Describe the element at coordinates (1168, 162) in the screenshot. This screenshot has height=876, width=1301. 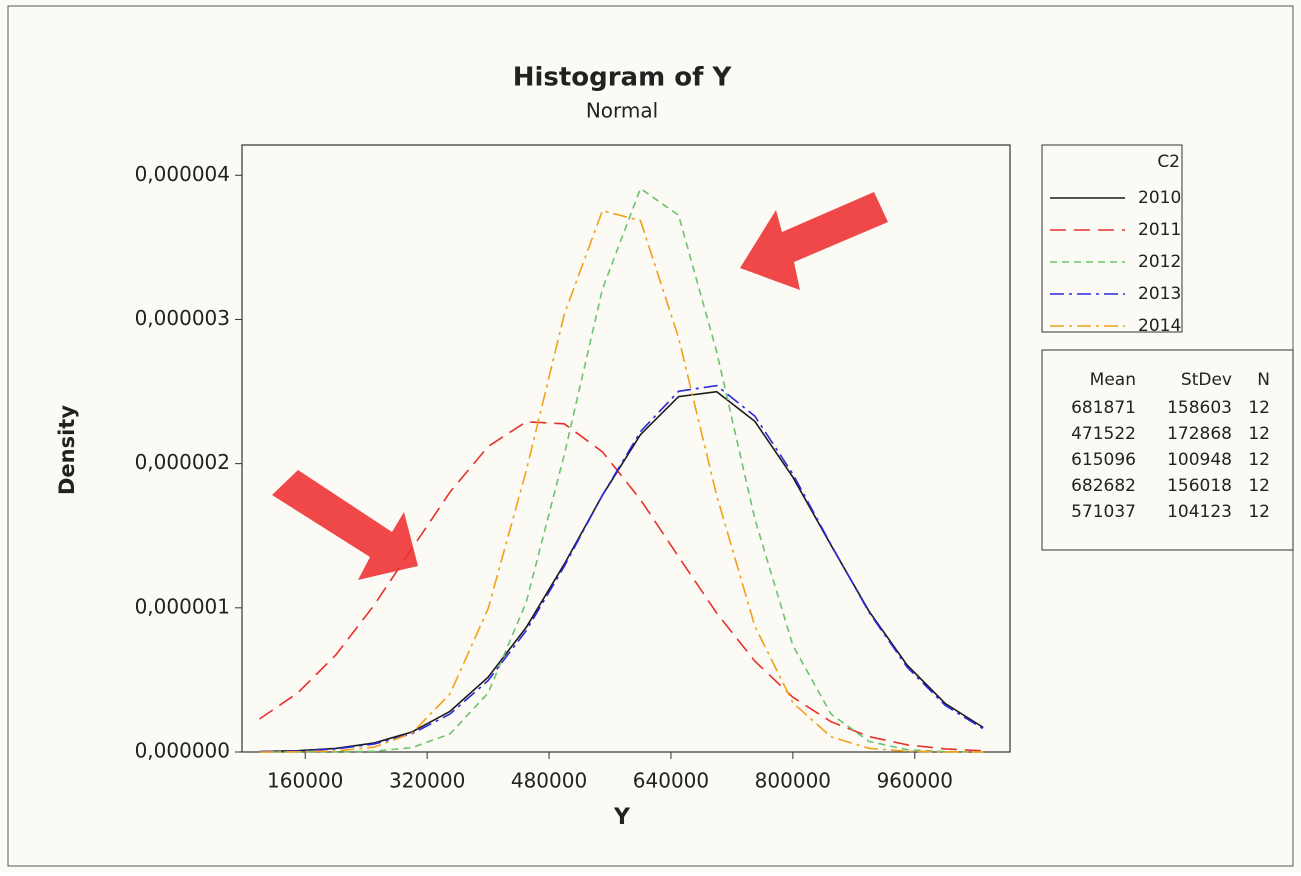
I see `legend-title: C2` at that location.